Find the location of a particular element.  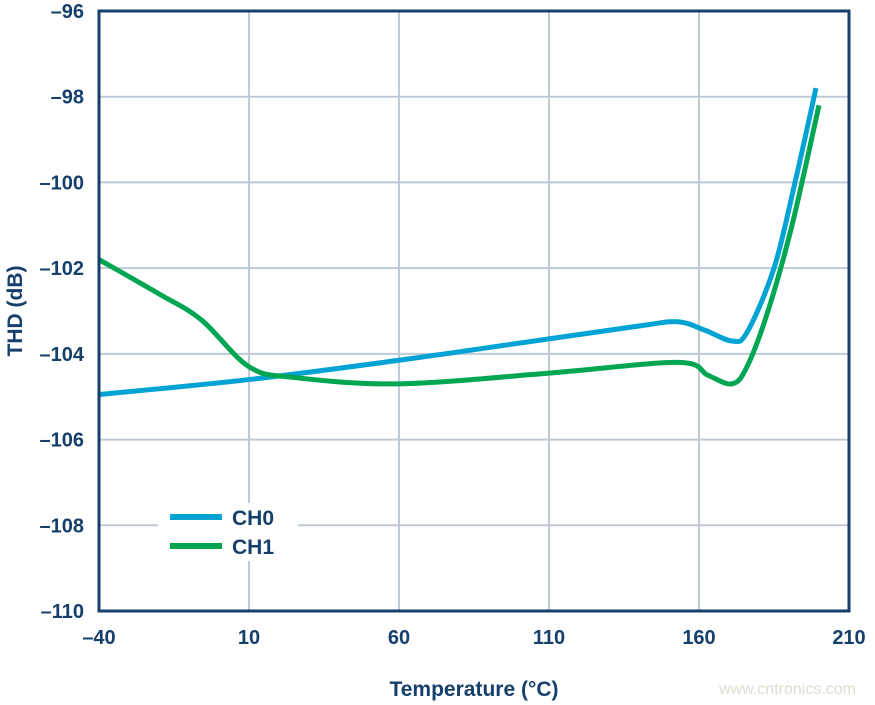

legend: CH0 CH1 is located at coordinates (228, 532).